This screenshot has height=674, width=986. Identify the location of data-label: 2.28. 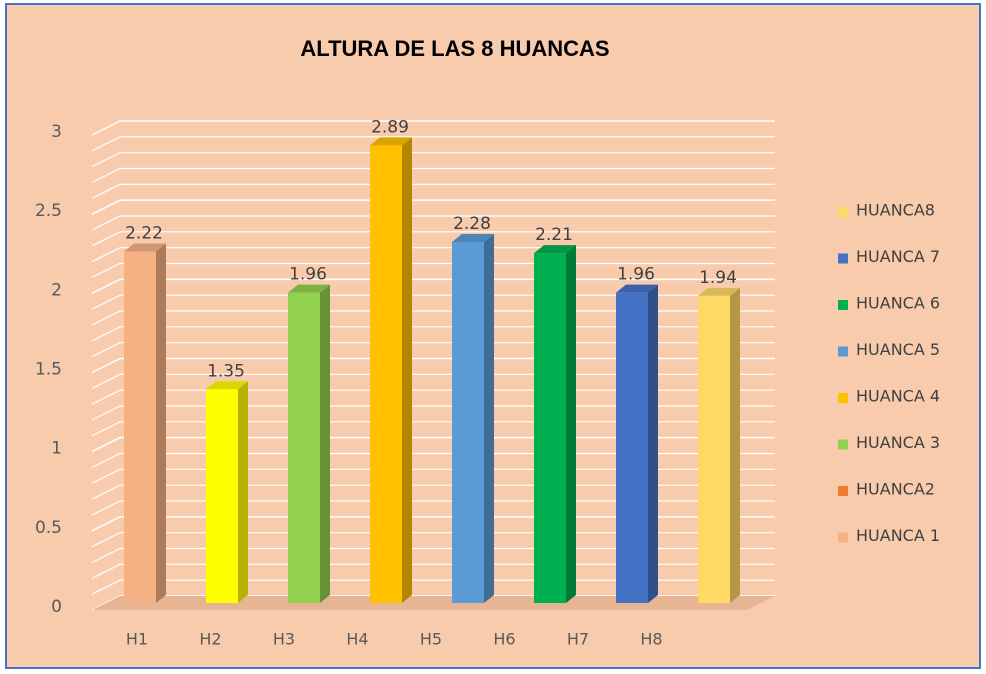
(472, 224).